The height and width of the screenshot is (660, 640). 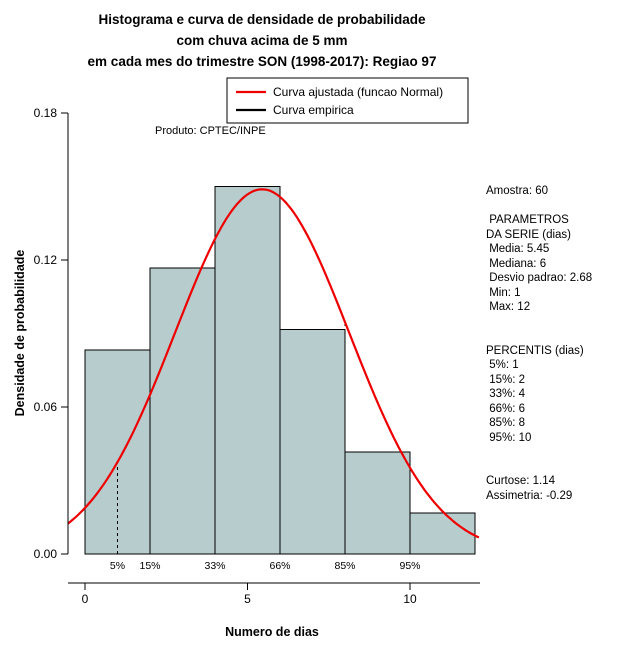 I want to click on stats-line: Max: 12, so click(x=508, y=307).